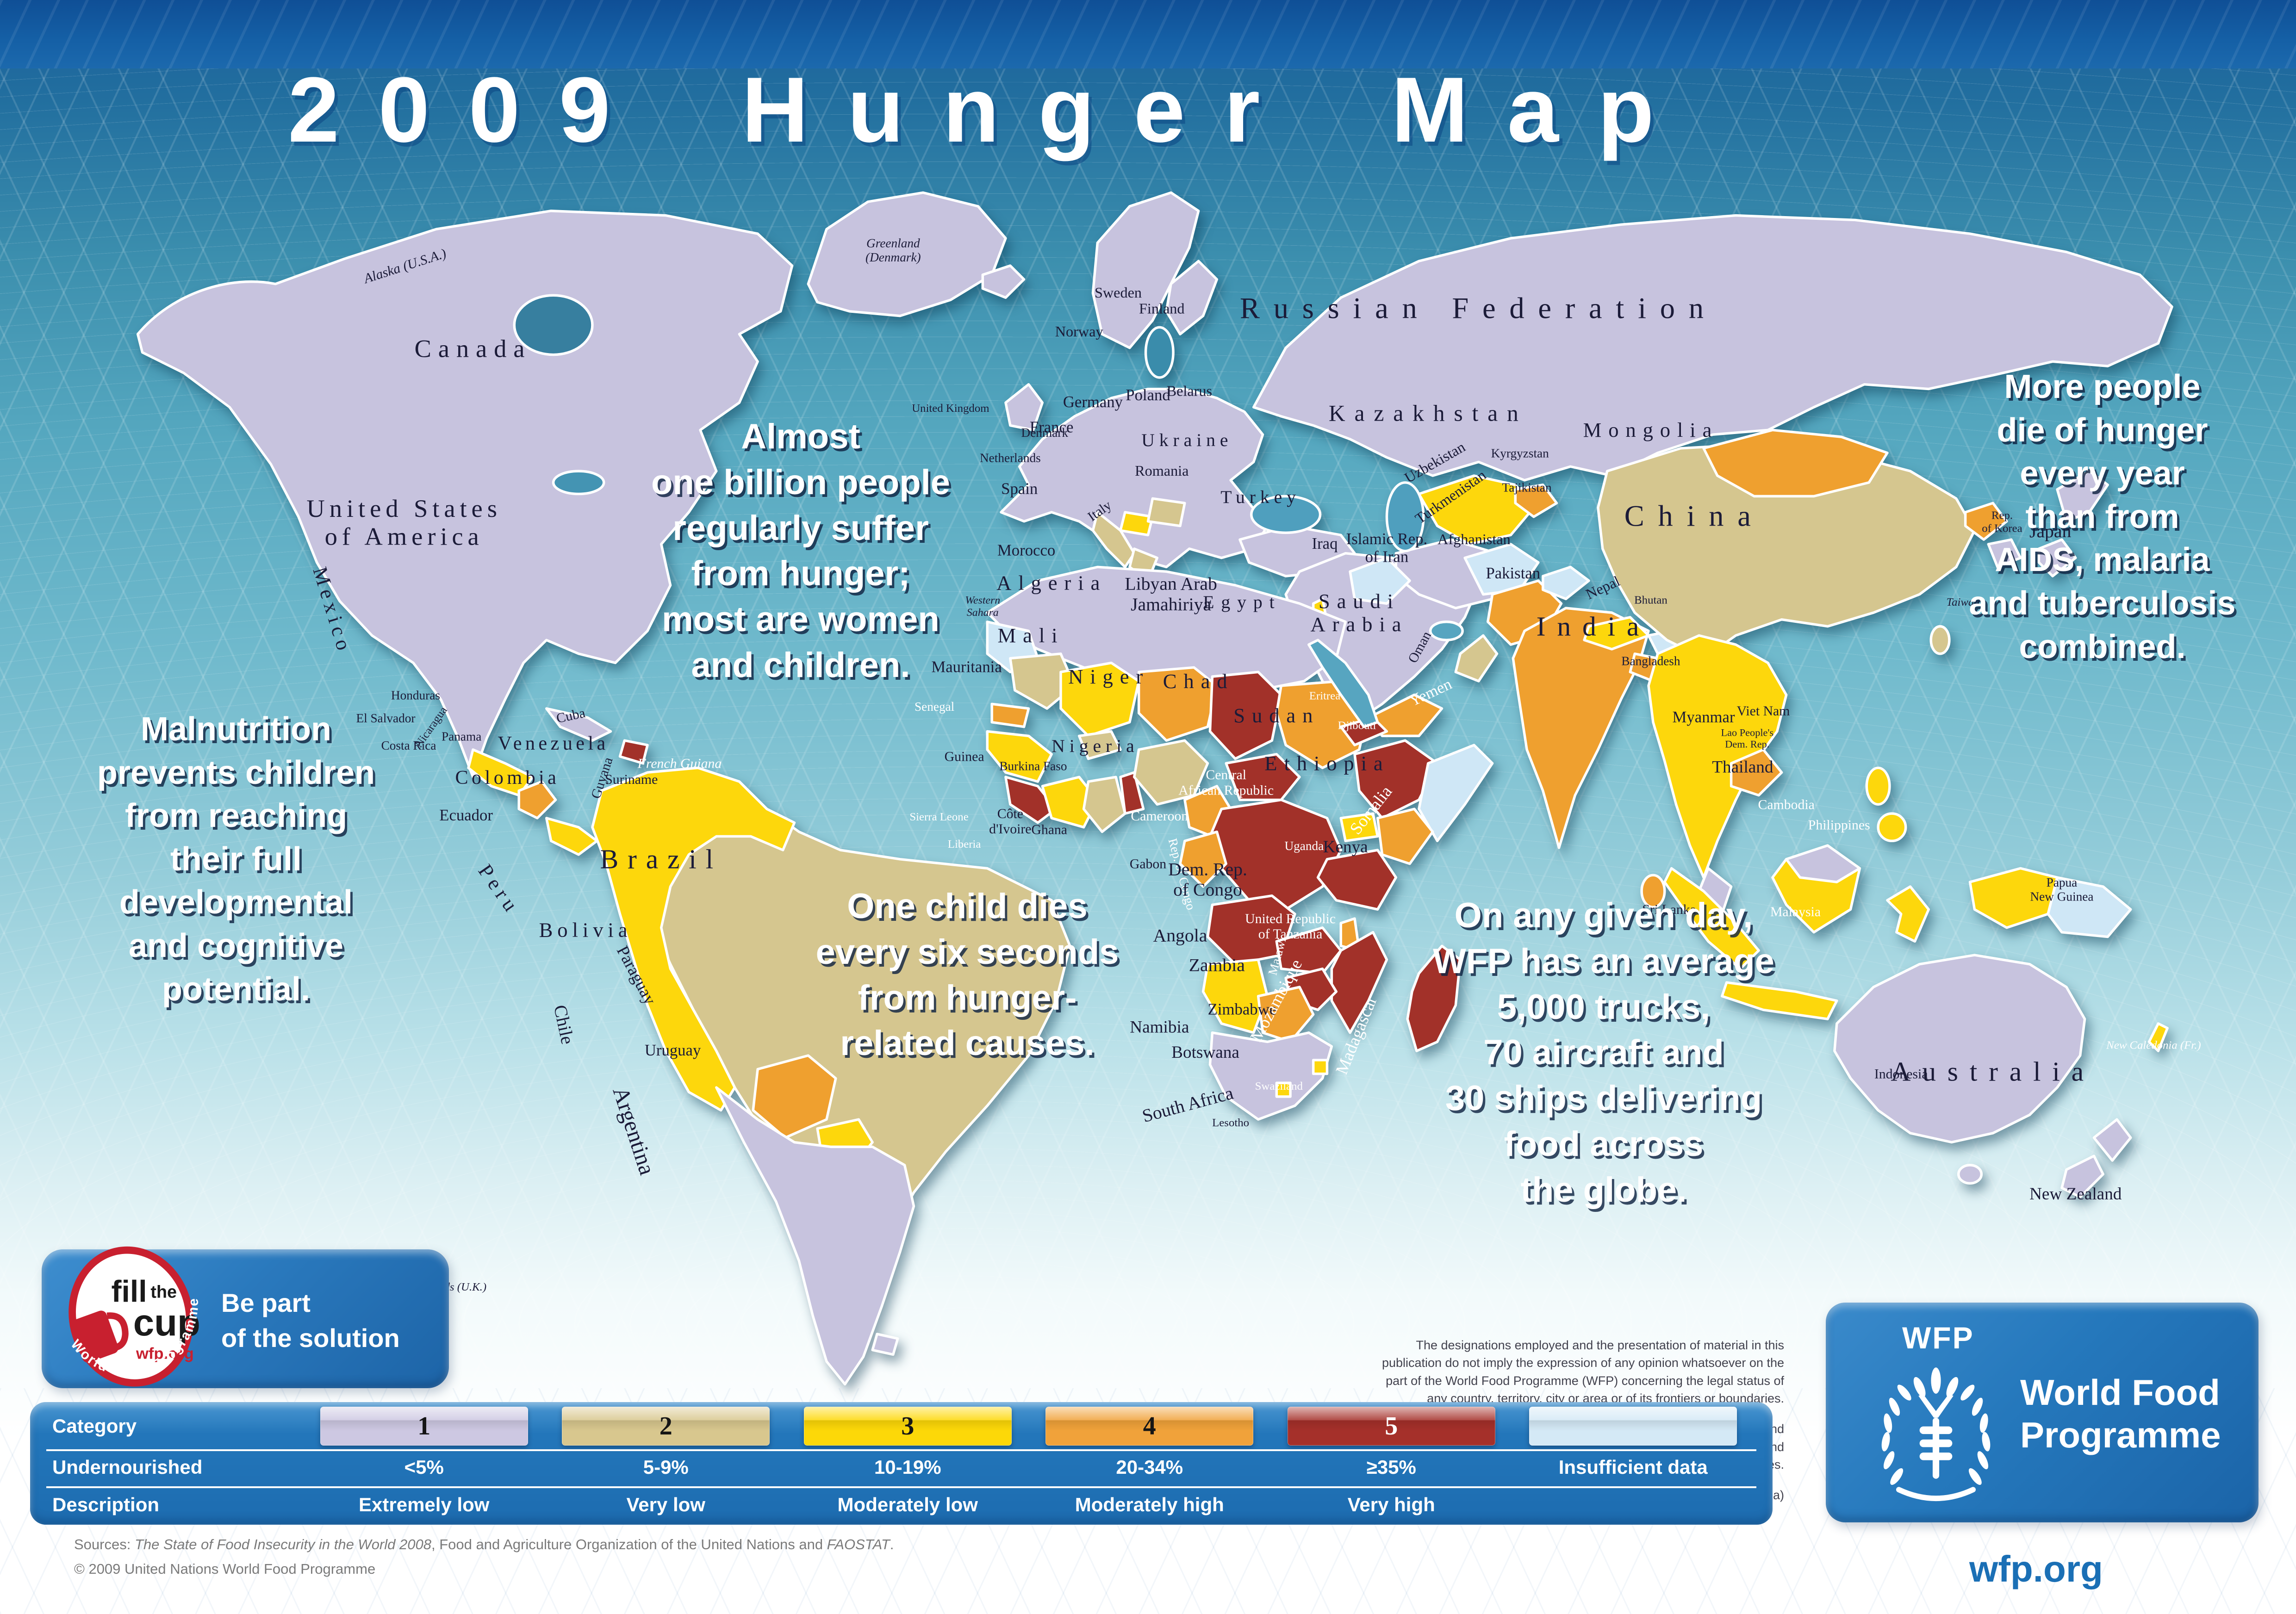 This screenshot has width=2296, height=1614. What do you see at coordinates (1049, 830) in the screenshot?
I see `map-label: Ghana` at bounding box center [1049, 830].